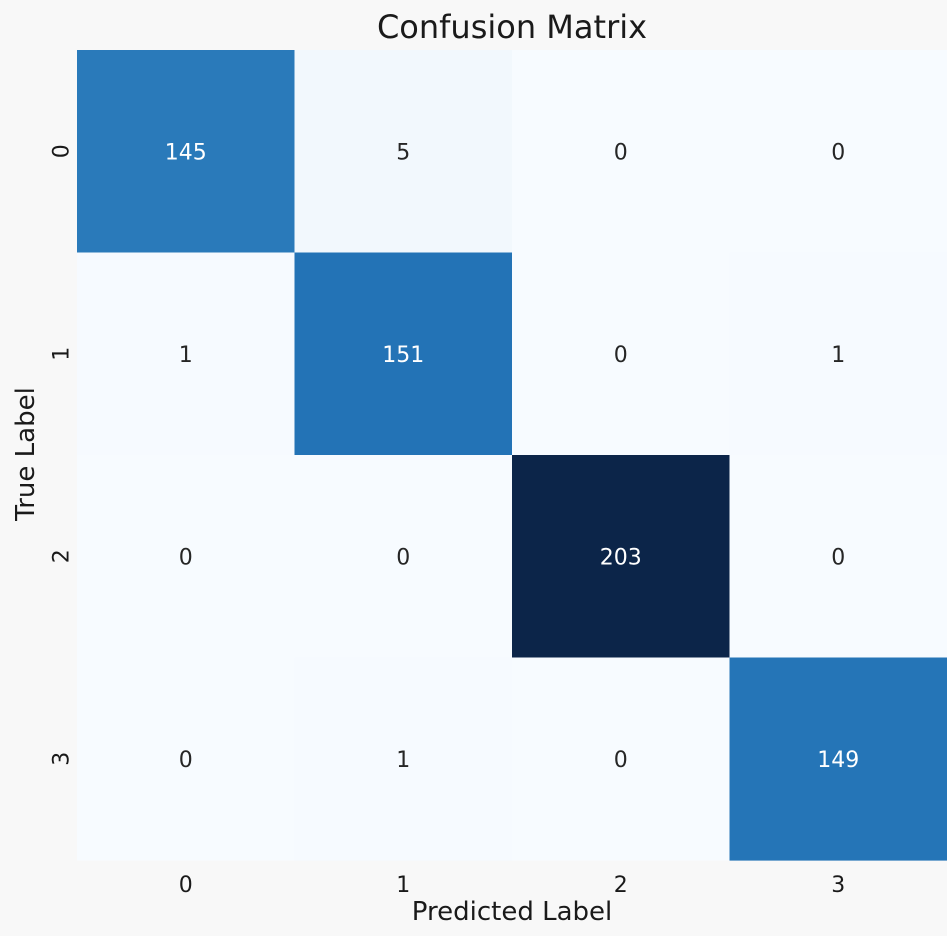  Describe the element at coordinates (62, 151) in the screenshot. I see `y-tick-label: 0` at that location.